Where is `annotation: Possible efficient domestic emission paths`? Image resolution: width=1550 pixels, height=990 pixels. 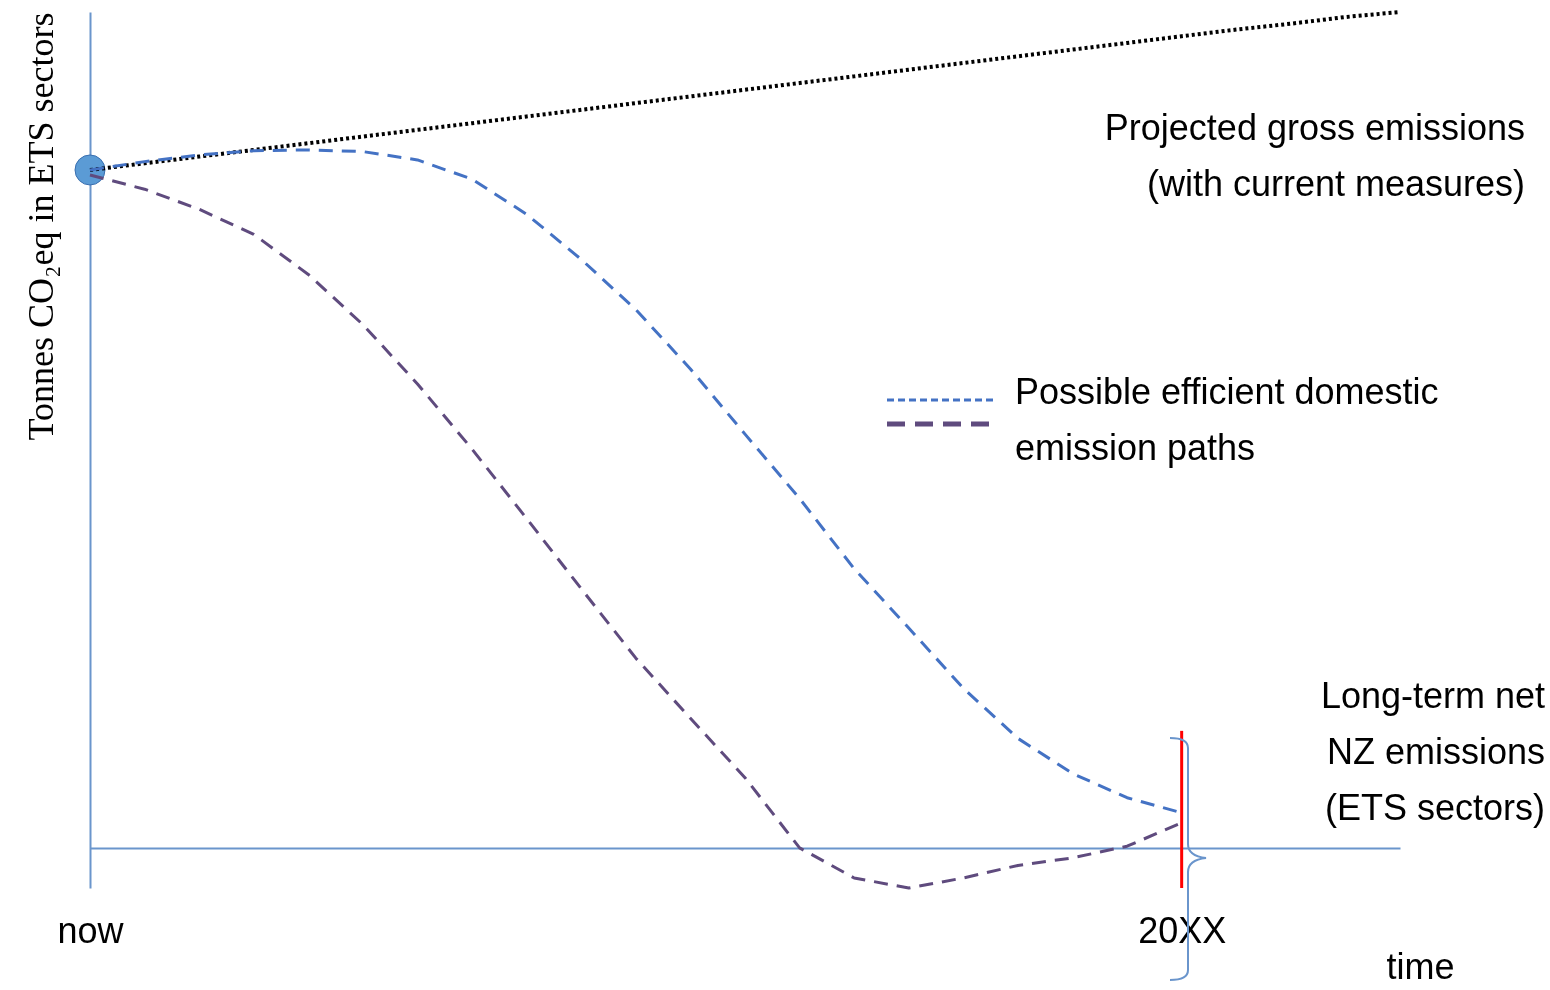
annotation: Possible efficient domestic emission paths is located at coordinates (1227, 420).